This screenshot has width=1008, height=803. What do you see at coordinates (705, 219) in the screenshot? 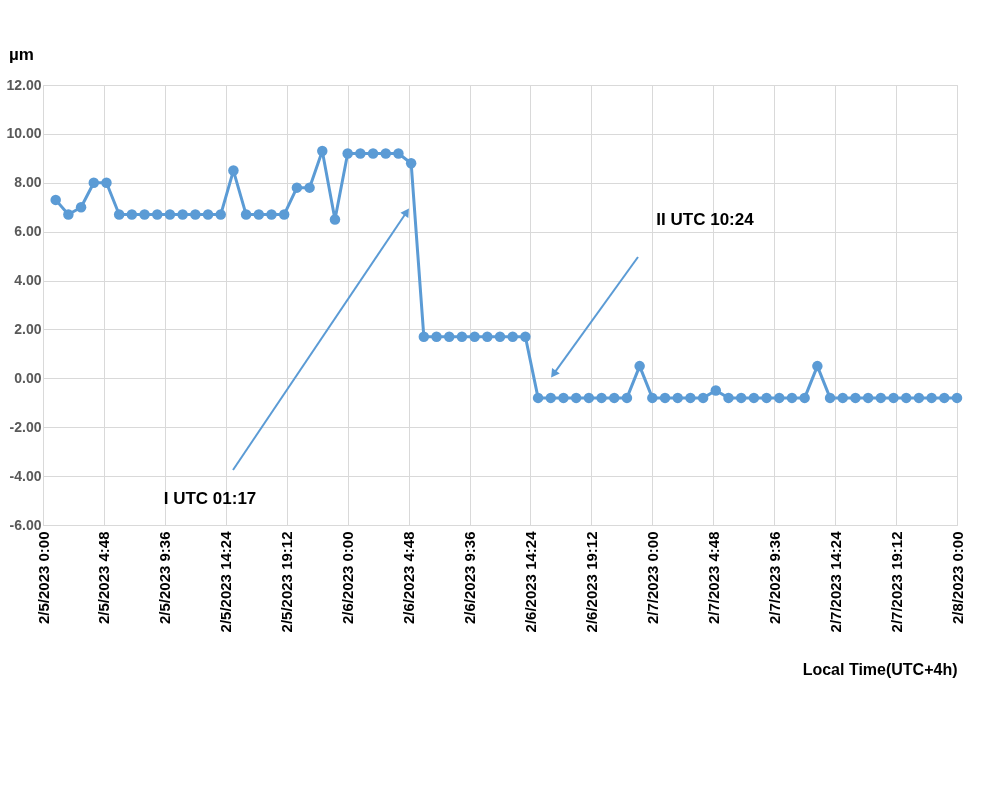
I see `annotation: II UTC 10:24` at bounding box center [705, 219].